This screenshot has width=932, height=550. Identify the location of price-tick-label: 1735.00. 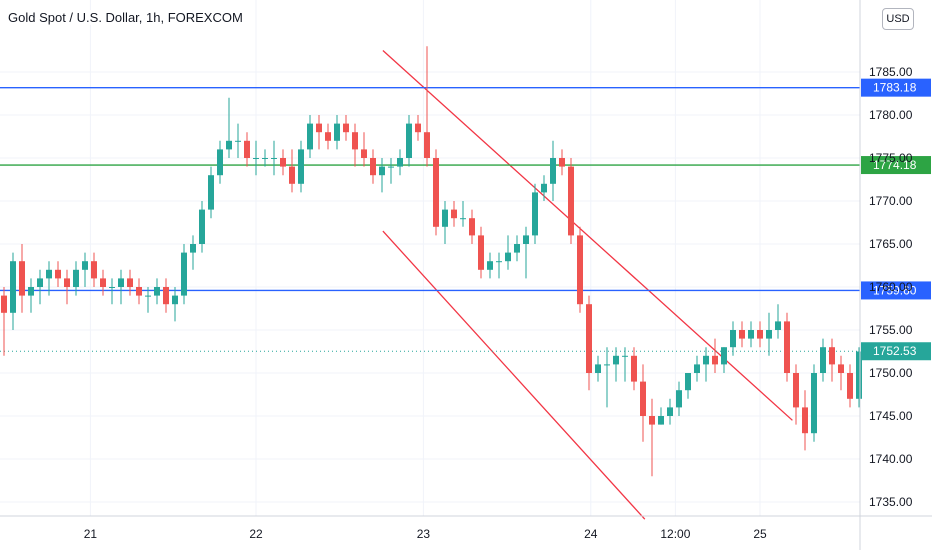
(891, 502).